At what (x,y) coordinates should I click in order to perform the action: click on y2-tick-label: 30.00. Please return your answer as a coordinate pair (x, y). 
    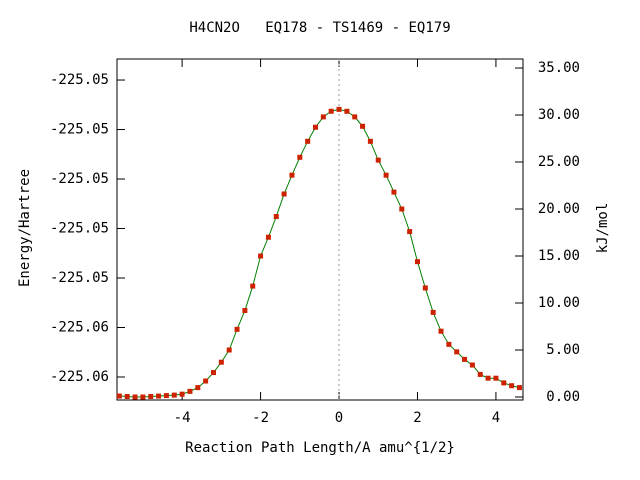
    Looking at the image, I should click on (559, 115).